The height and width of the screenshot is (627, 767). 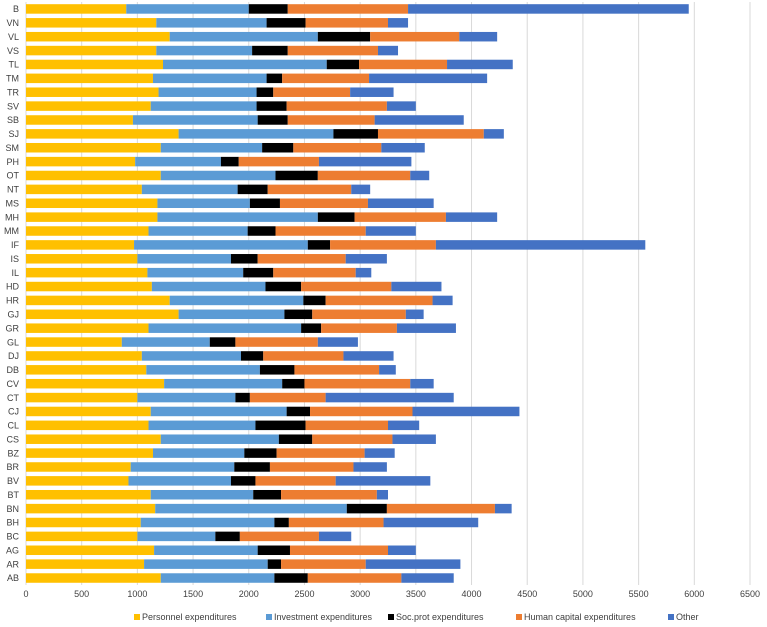 What do you see at coordinates (93, 439) in the screenshot?
I see `bar-segment-CS-personnel-expenditures` at bounding box center [93, 439].